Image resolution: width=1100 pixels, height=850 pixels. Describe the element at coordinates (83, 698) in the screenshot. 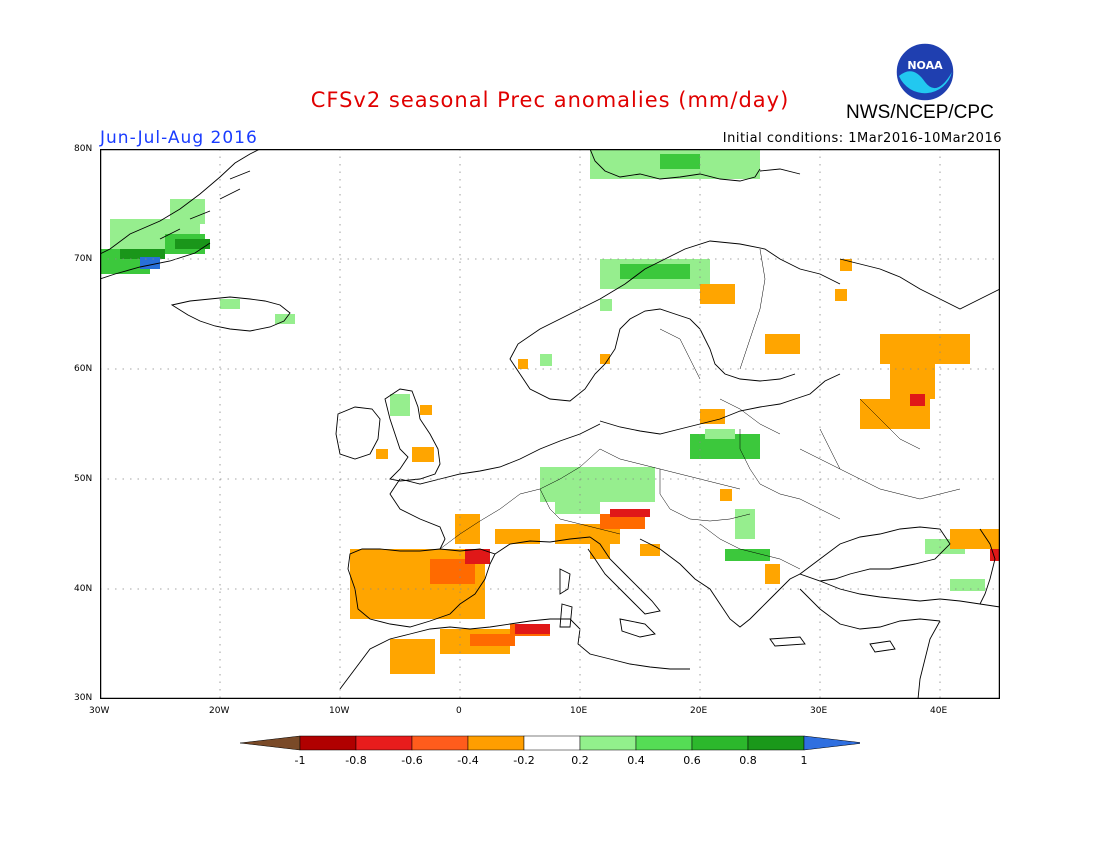

I see `lat-label: 30N` at that location.